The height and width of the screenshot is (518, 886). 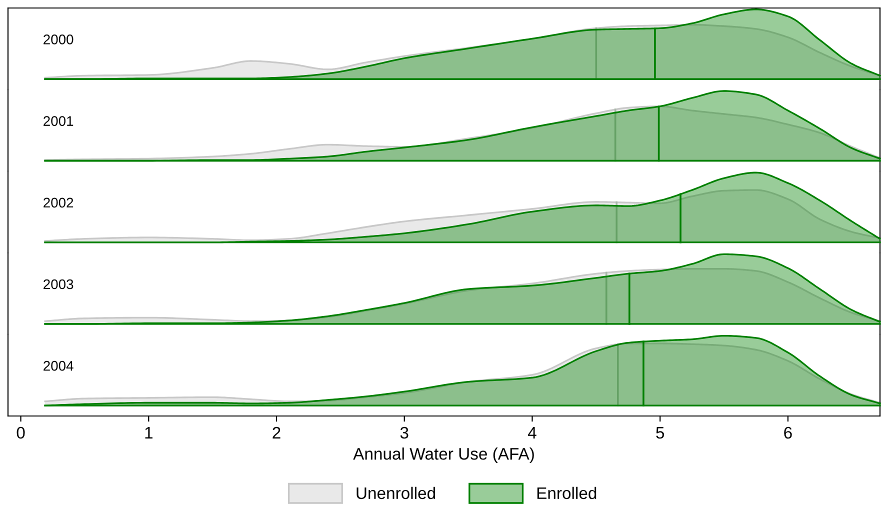 What do you see at coordinates (59, 284) in the screenshot?
I see `text: 2003` at bounding box center [59, 284].